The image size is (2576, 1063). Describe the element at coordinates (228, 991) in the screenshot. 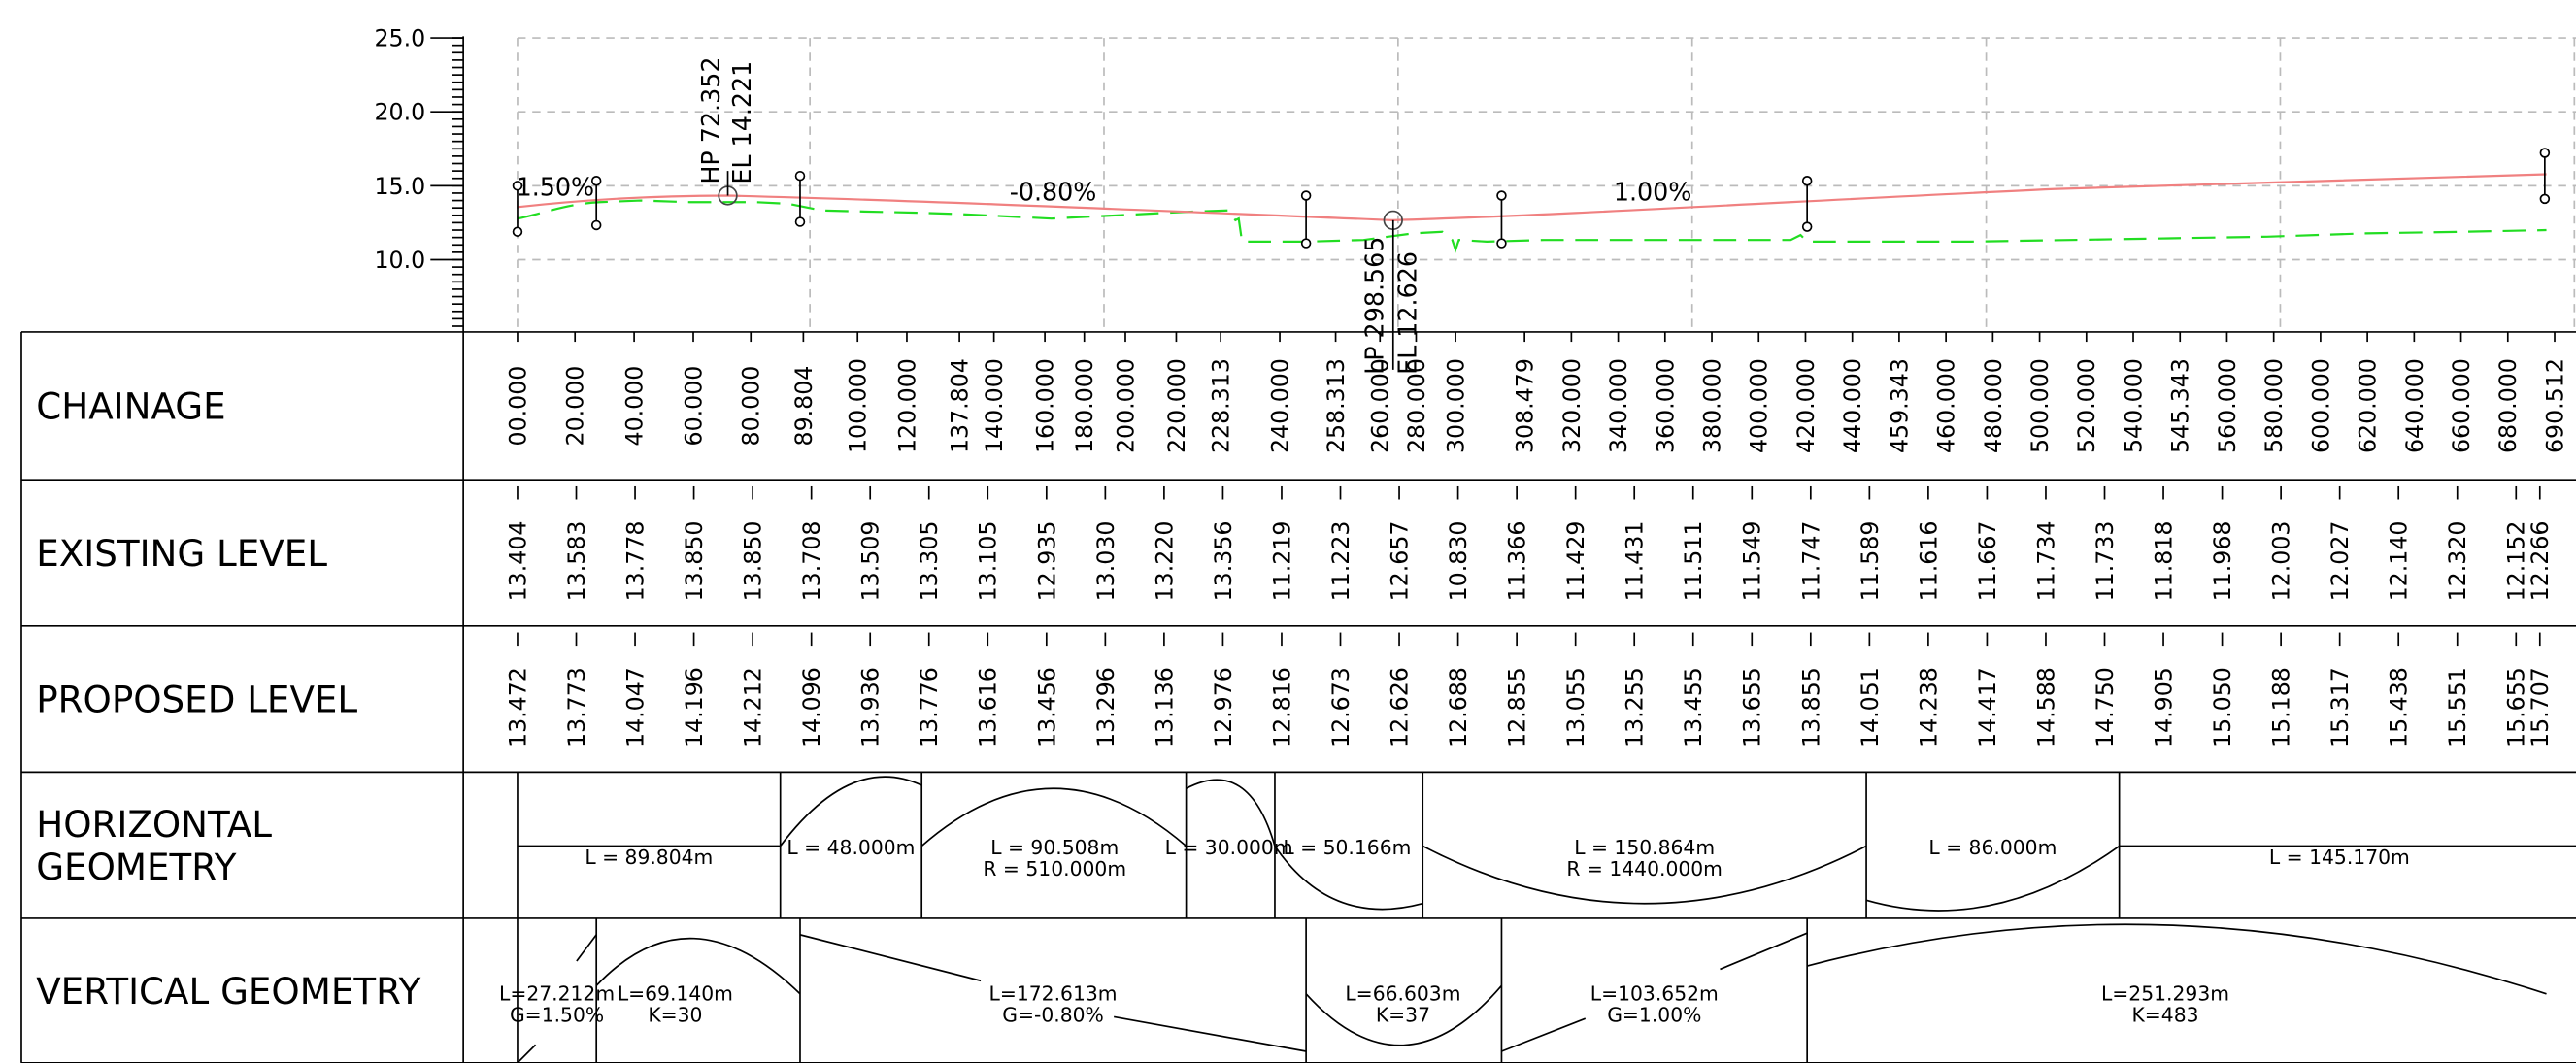

I see `row-label: VERTICAL GEOMETRY` at that location.